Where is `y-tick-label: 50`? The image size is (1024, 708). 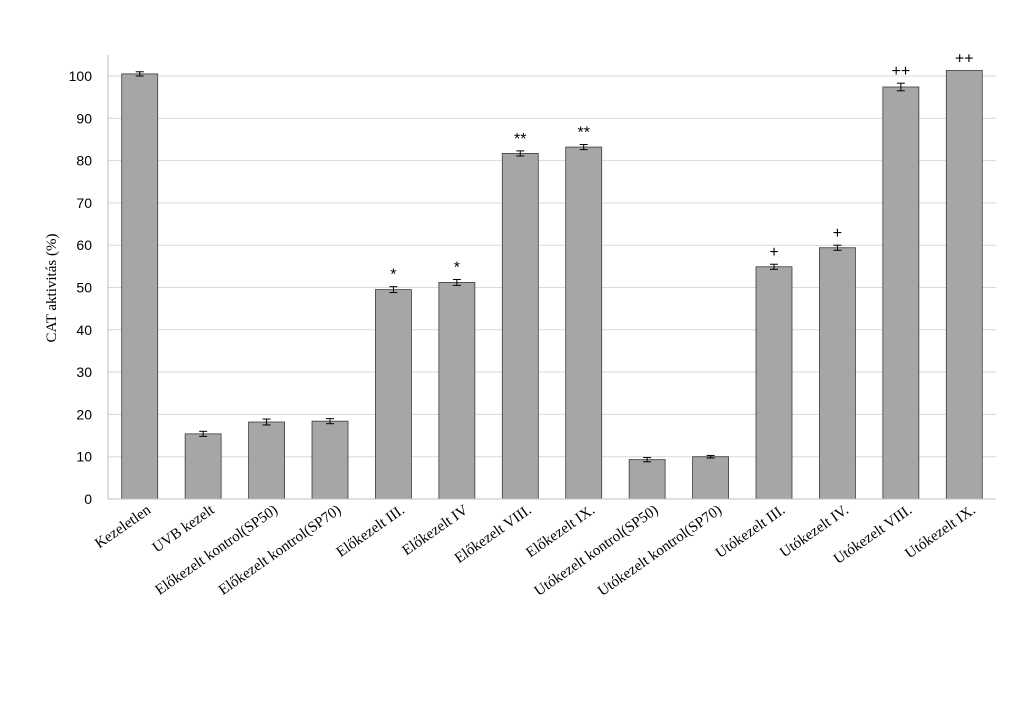 y-tick-label: 50 is located at coordinates (84, 288).